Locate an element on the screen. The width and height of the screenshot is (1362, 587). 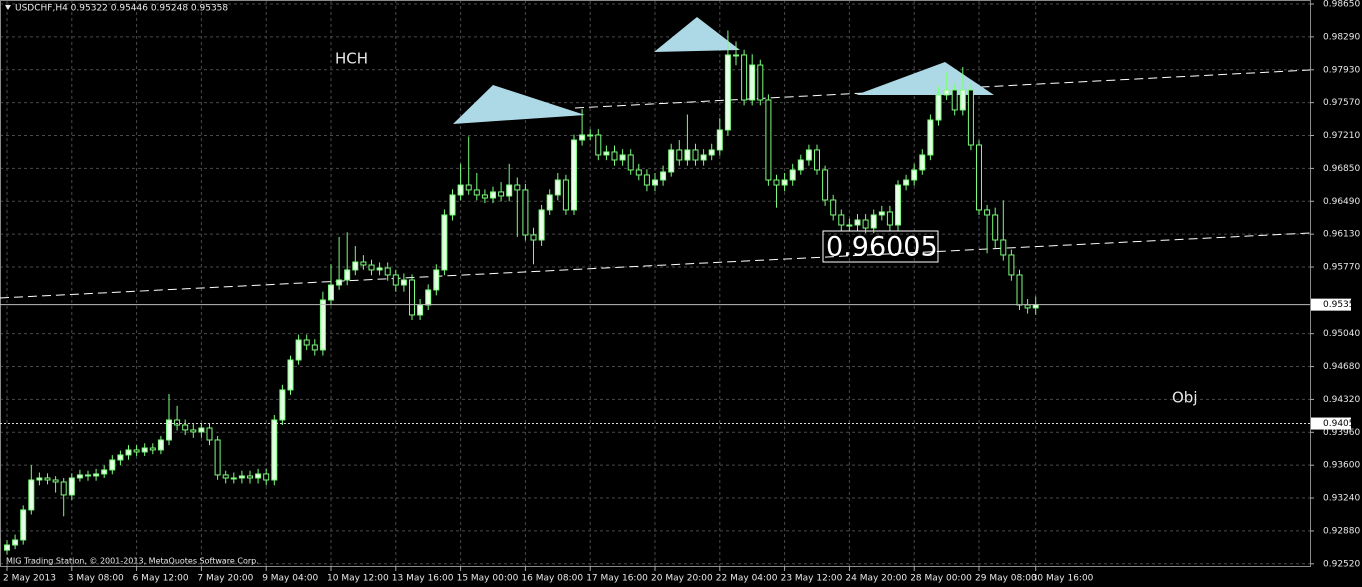
x-tick-label: 13 May 16:00 is located at coordinates (423, 579).